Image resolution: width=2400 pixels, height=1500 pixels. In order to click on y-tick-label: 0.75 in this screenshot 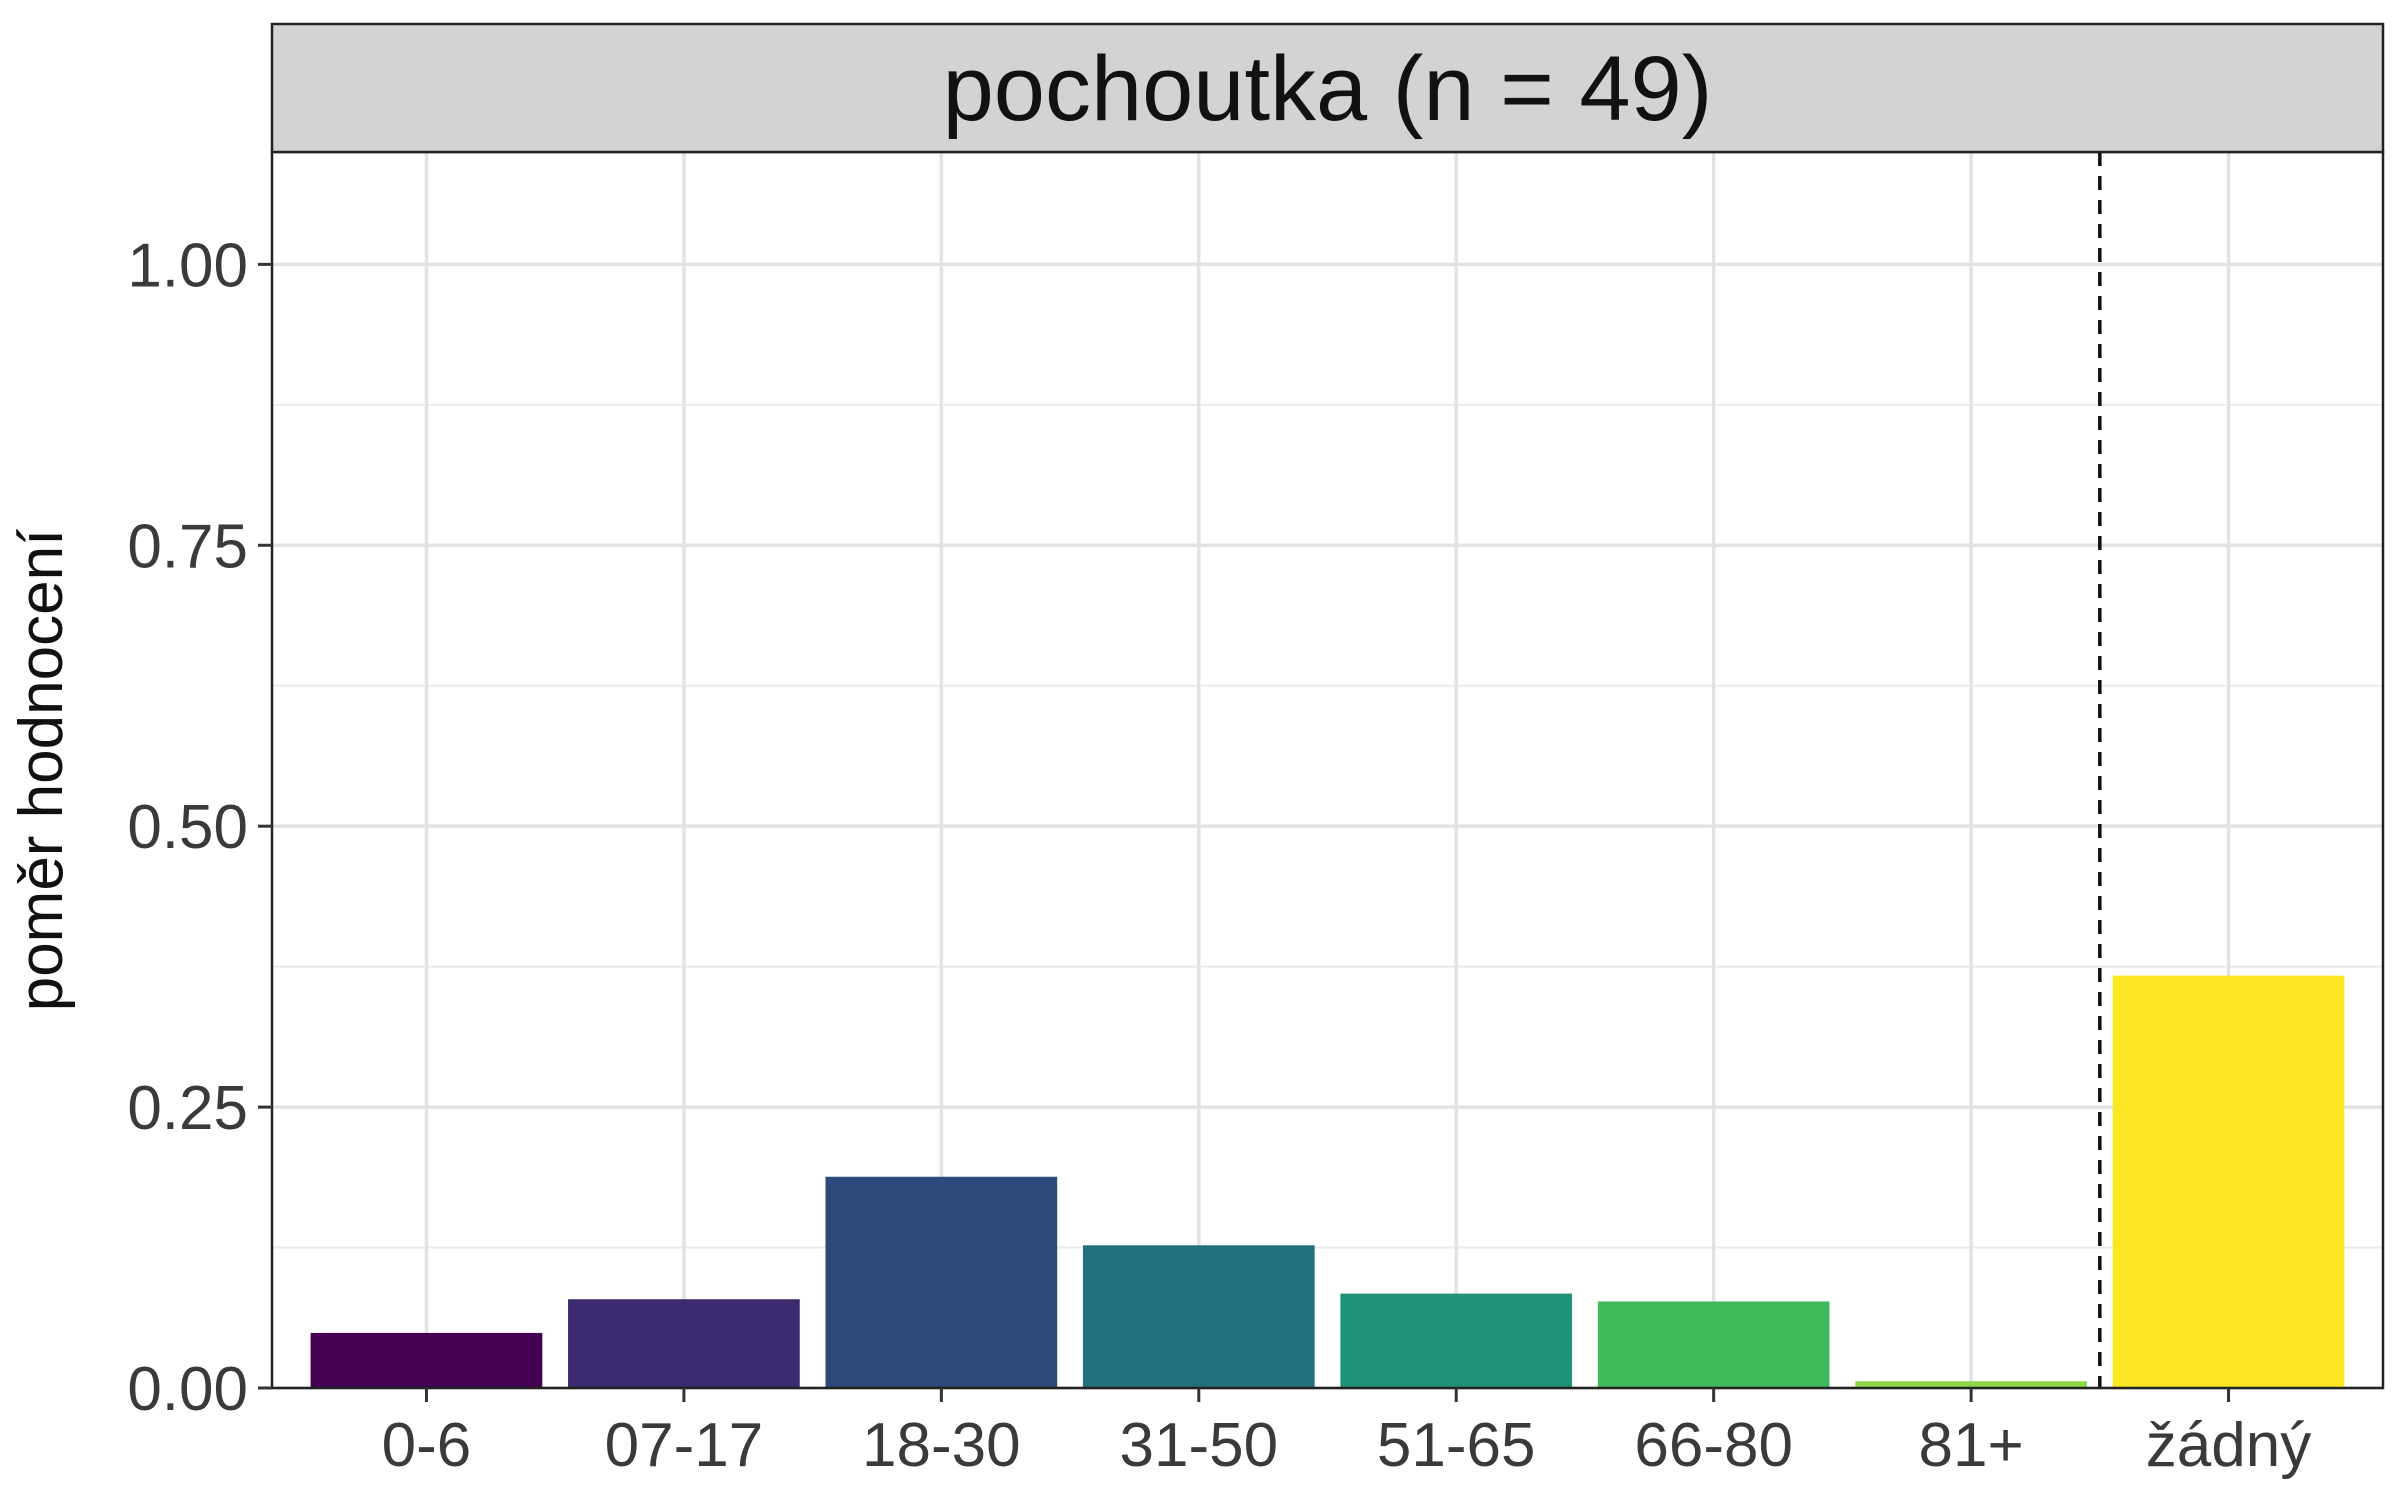, I will do `click(187, 546)`.